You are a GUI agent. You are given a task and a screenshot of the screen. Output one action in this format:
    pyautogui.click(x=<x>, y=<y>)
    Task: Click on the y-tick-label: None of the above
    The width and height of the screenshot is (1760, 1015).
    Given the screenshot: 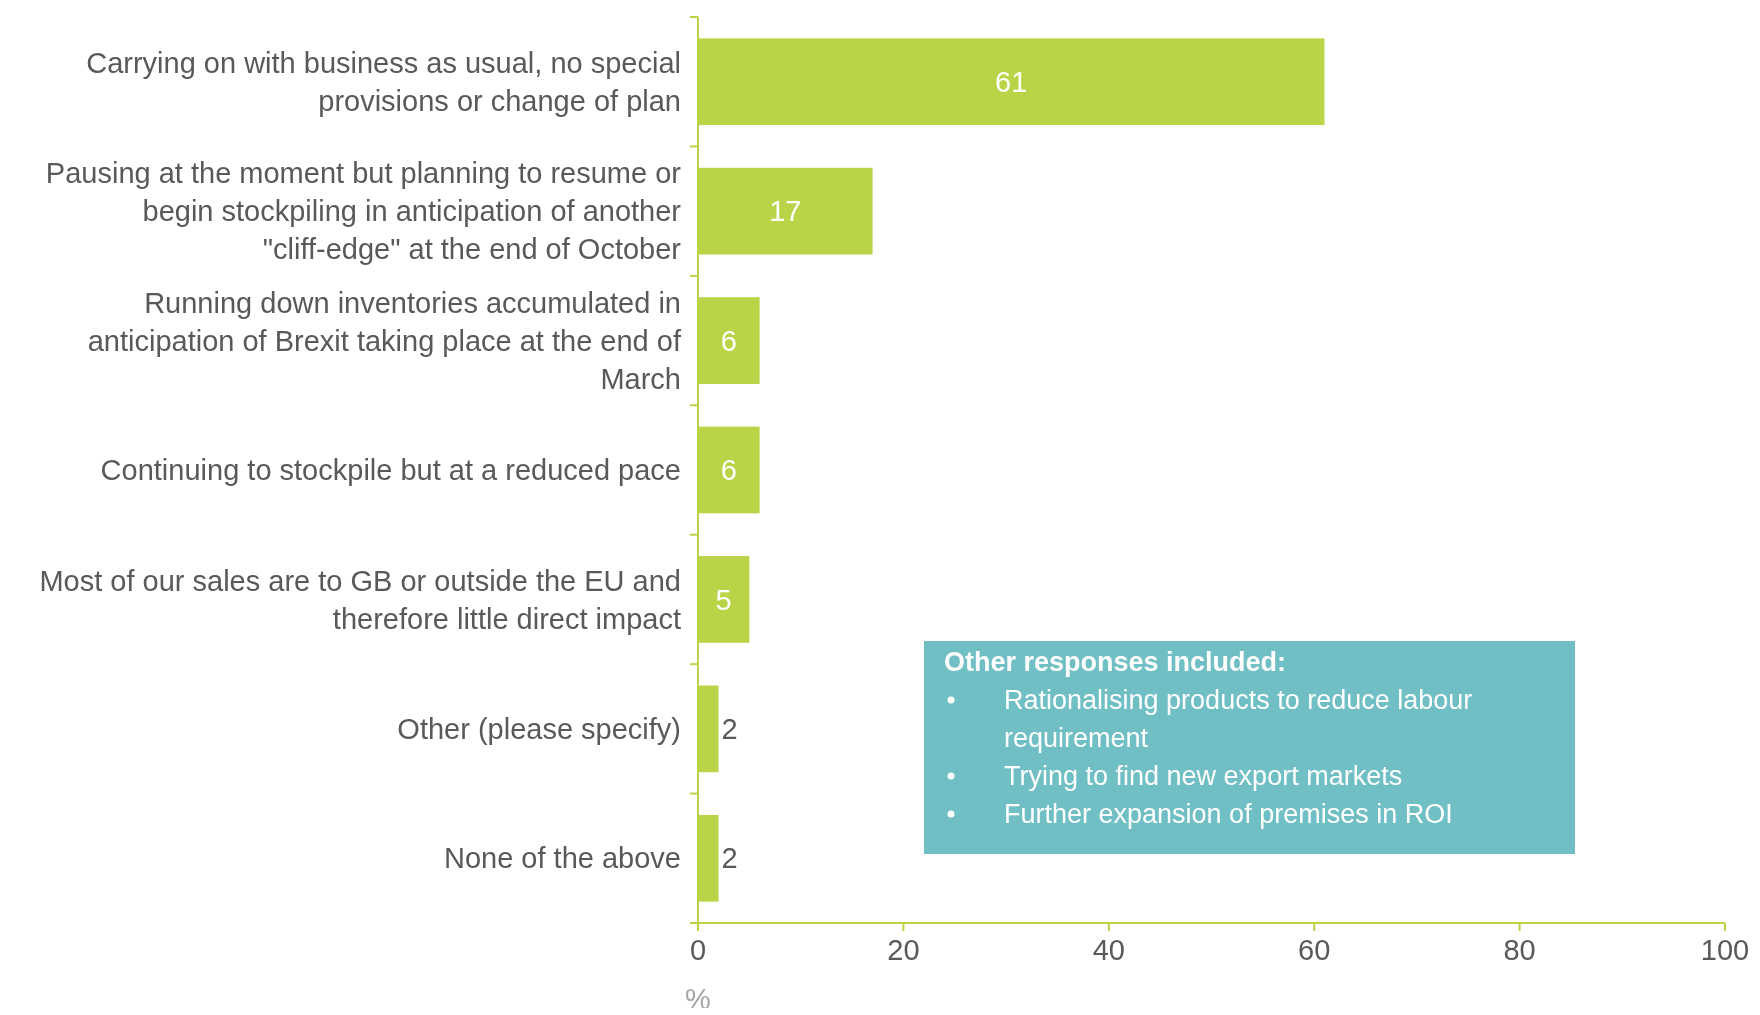 What is the action you would take?
    pyautogui.click(x=562, y=858)
    